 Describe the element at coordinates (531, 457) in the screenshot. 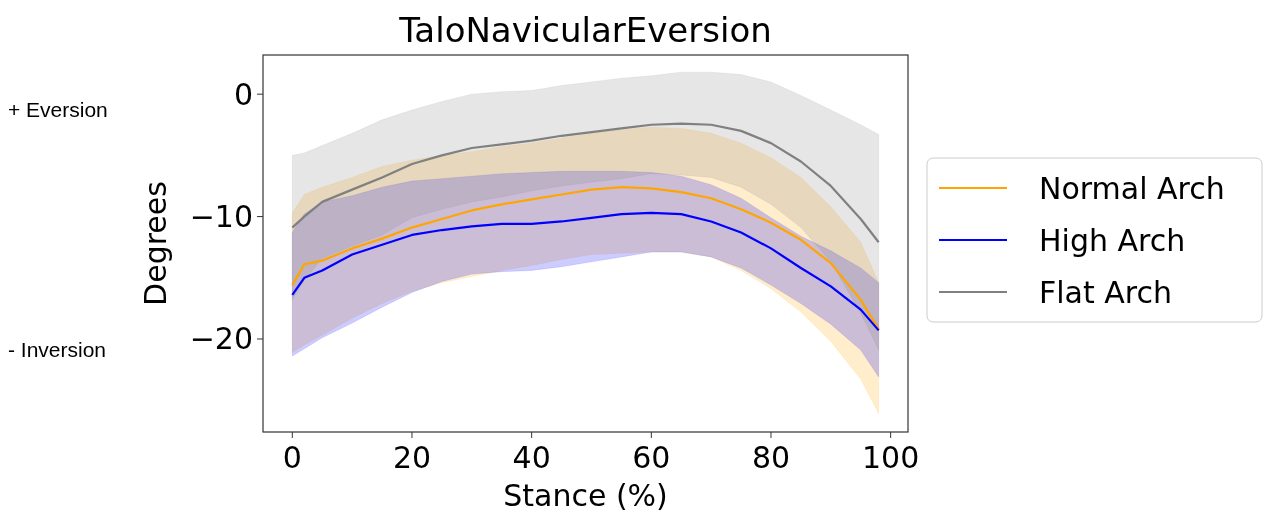

I see `x-tick-label: 40` at that location.